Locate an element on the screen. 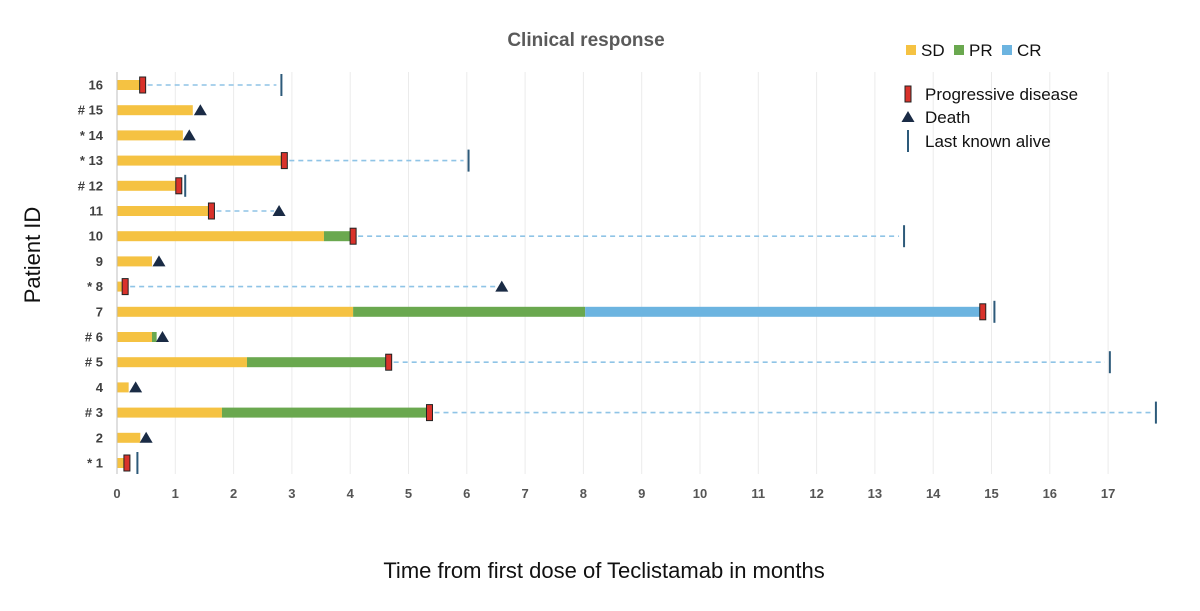  legend-label: SD is located at coordinates (933, 50).